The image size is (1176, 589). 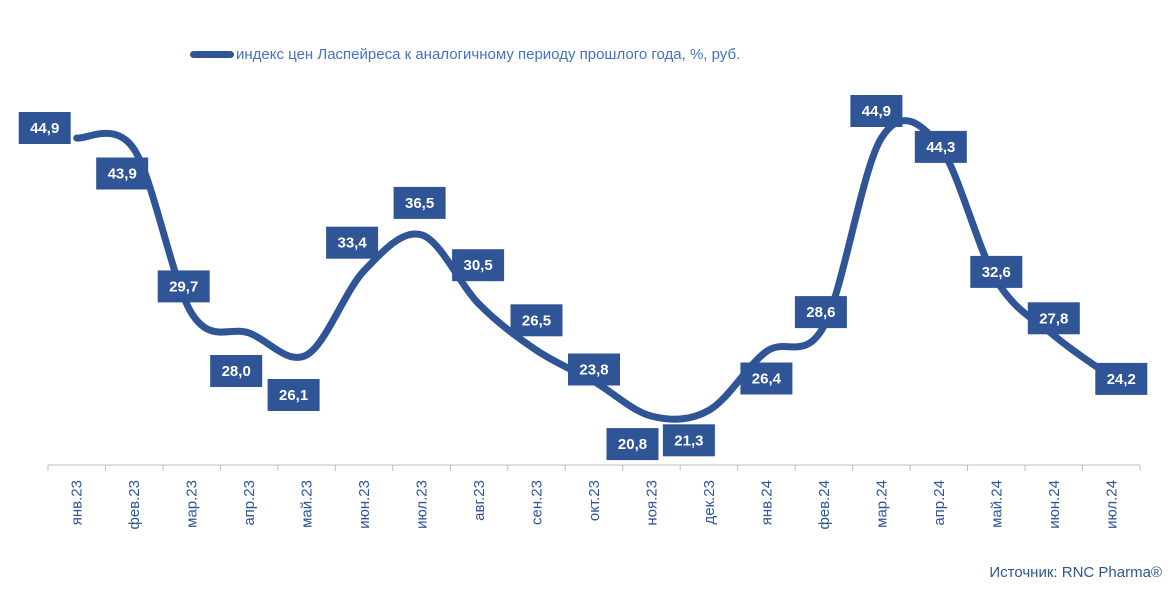 I want to click on data-label: 26,1, so click(x=293, y=395).